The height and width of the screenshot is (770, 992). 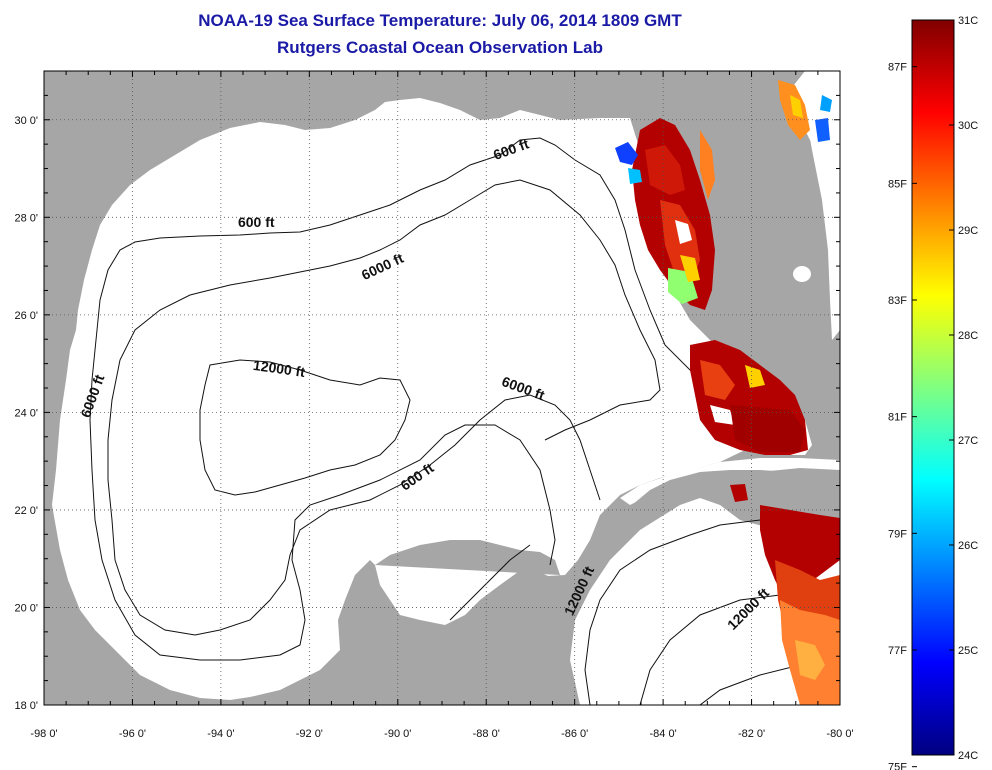 What do you see at coordinates (968, 336) in the screenshot?
I see `colorbar-label-c: 28C` at bounding box center [968, 336].